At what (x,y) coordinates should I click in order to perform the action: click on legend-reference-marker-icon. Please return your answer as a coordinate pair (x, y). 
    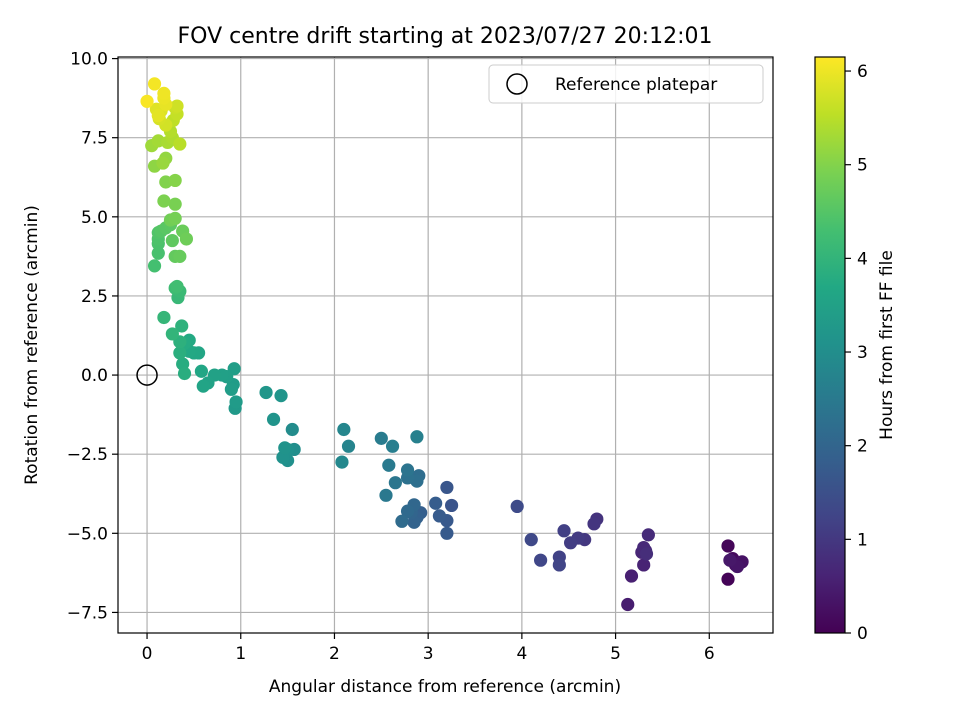
    Looking at the image, I should click on (517, 84).